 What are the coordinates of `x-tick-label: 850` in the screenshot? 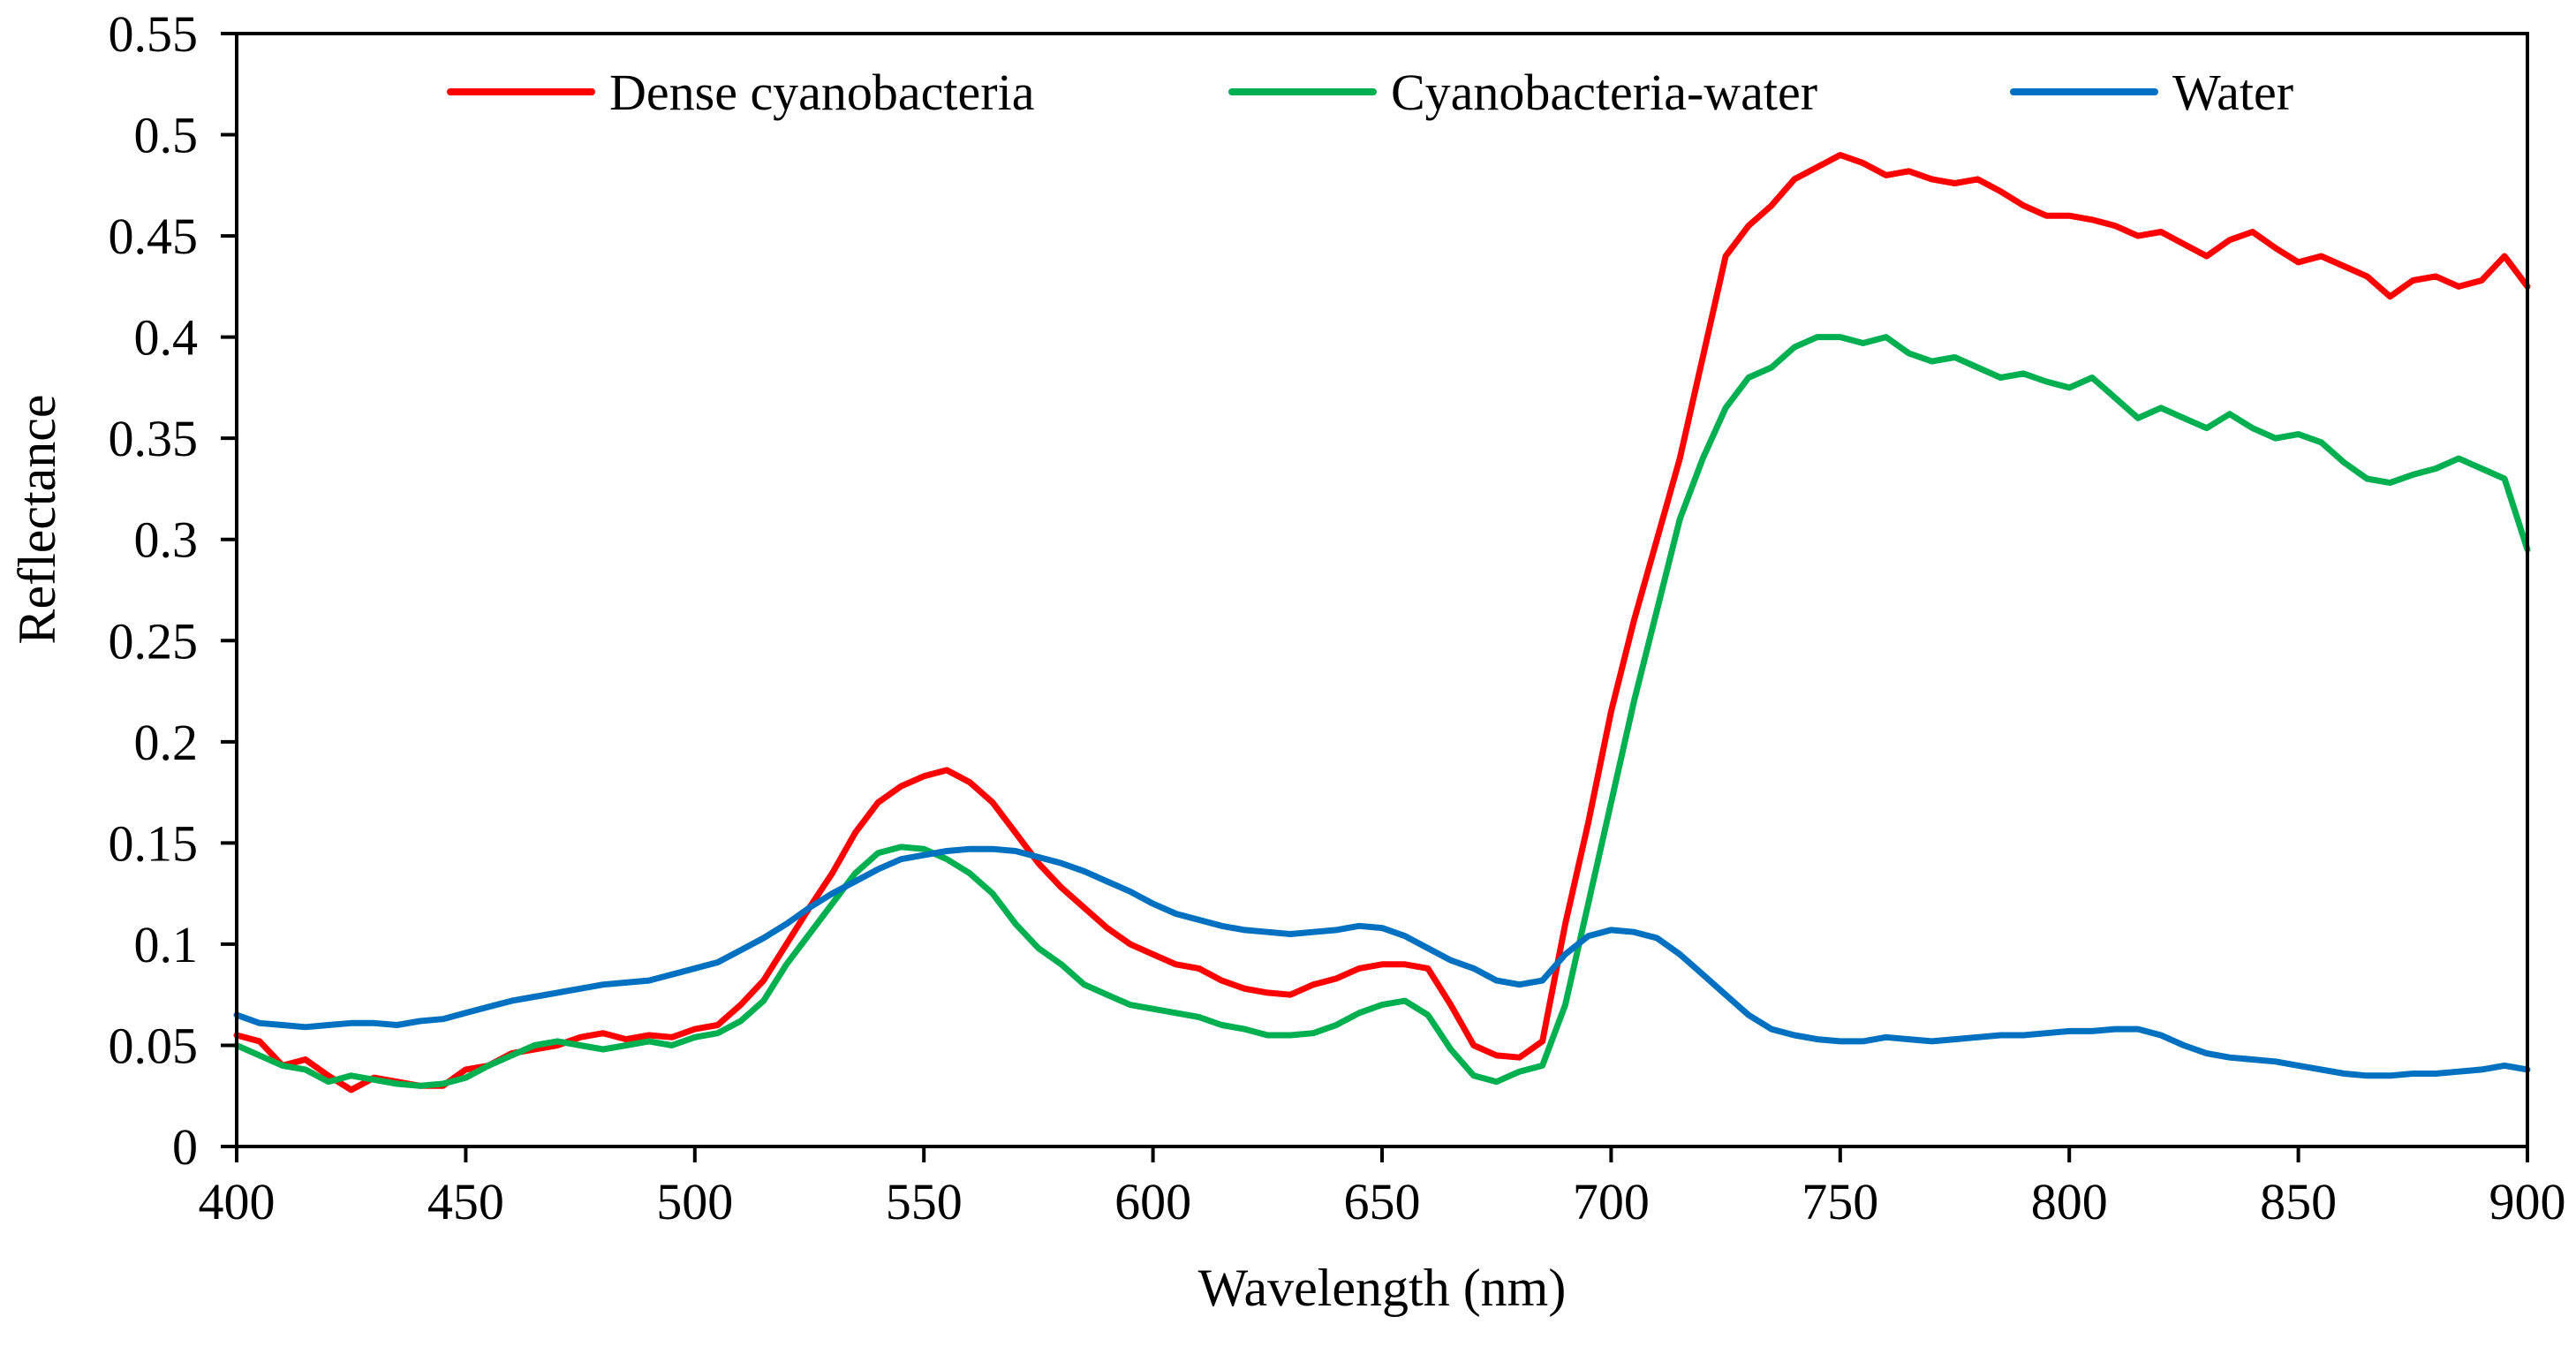 It's located at (2298, 1201).